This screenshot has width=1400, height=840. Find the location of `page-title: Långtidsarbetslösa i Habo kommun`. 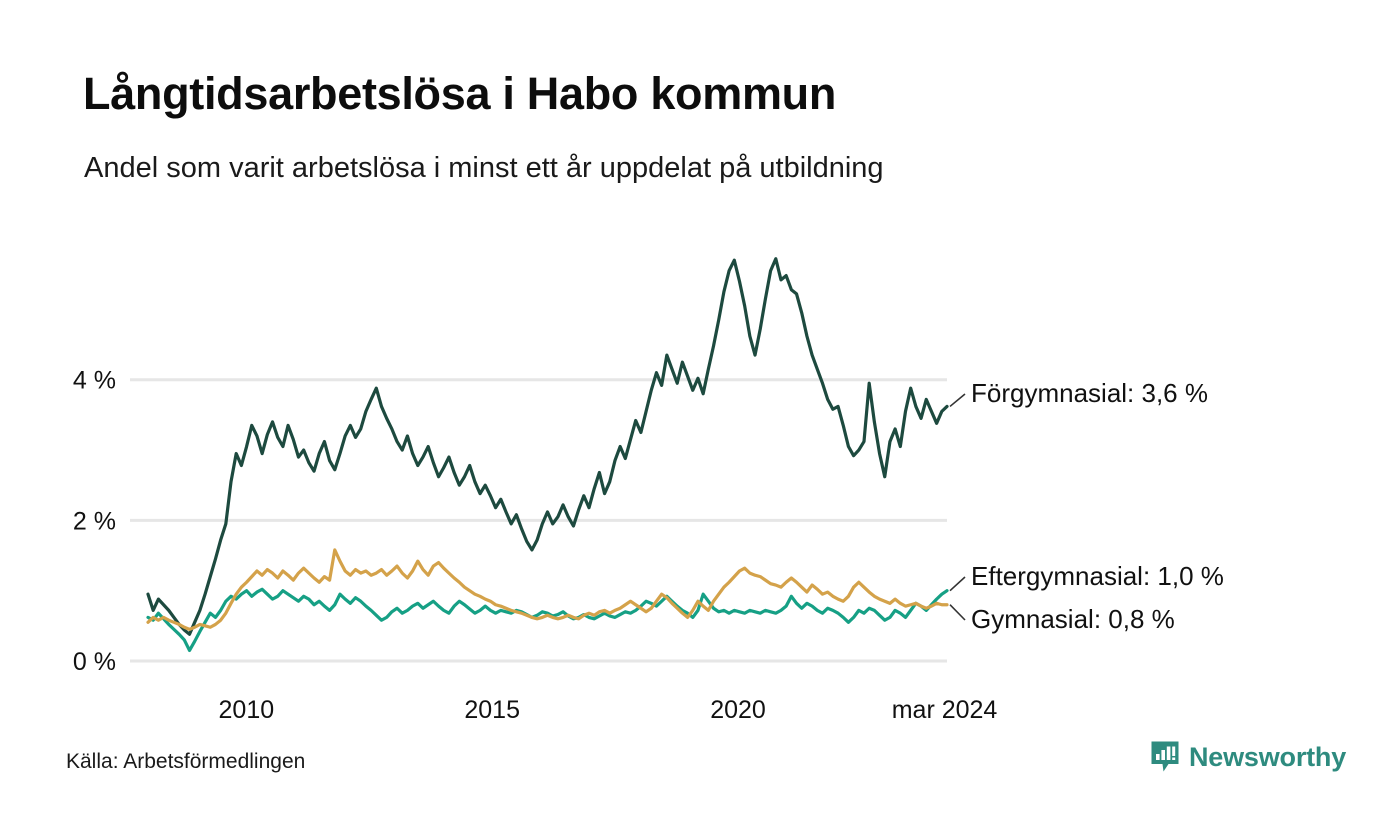

page-title: Långtidsarbetslösa i Habo kommun is located at coordinates (460, 93).